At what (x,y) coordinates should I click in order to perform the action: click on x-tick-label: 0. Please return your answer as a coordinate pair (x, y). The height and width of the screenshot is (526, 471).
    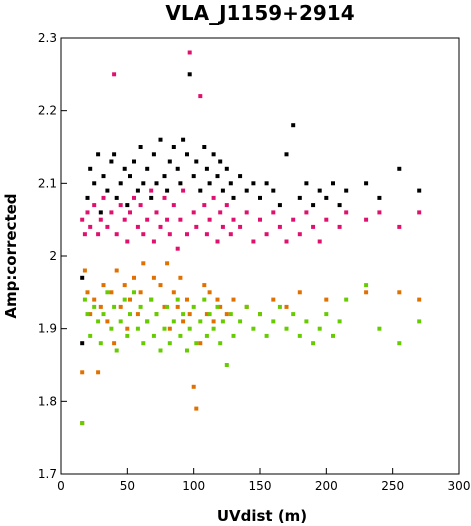
    Looking at the image, I should click on (61, 486).